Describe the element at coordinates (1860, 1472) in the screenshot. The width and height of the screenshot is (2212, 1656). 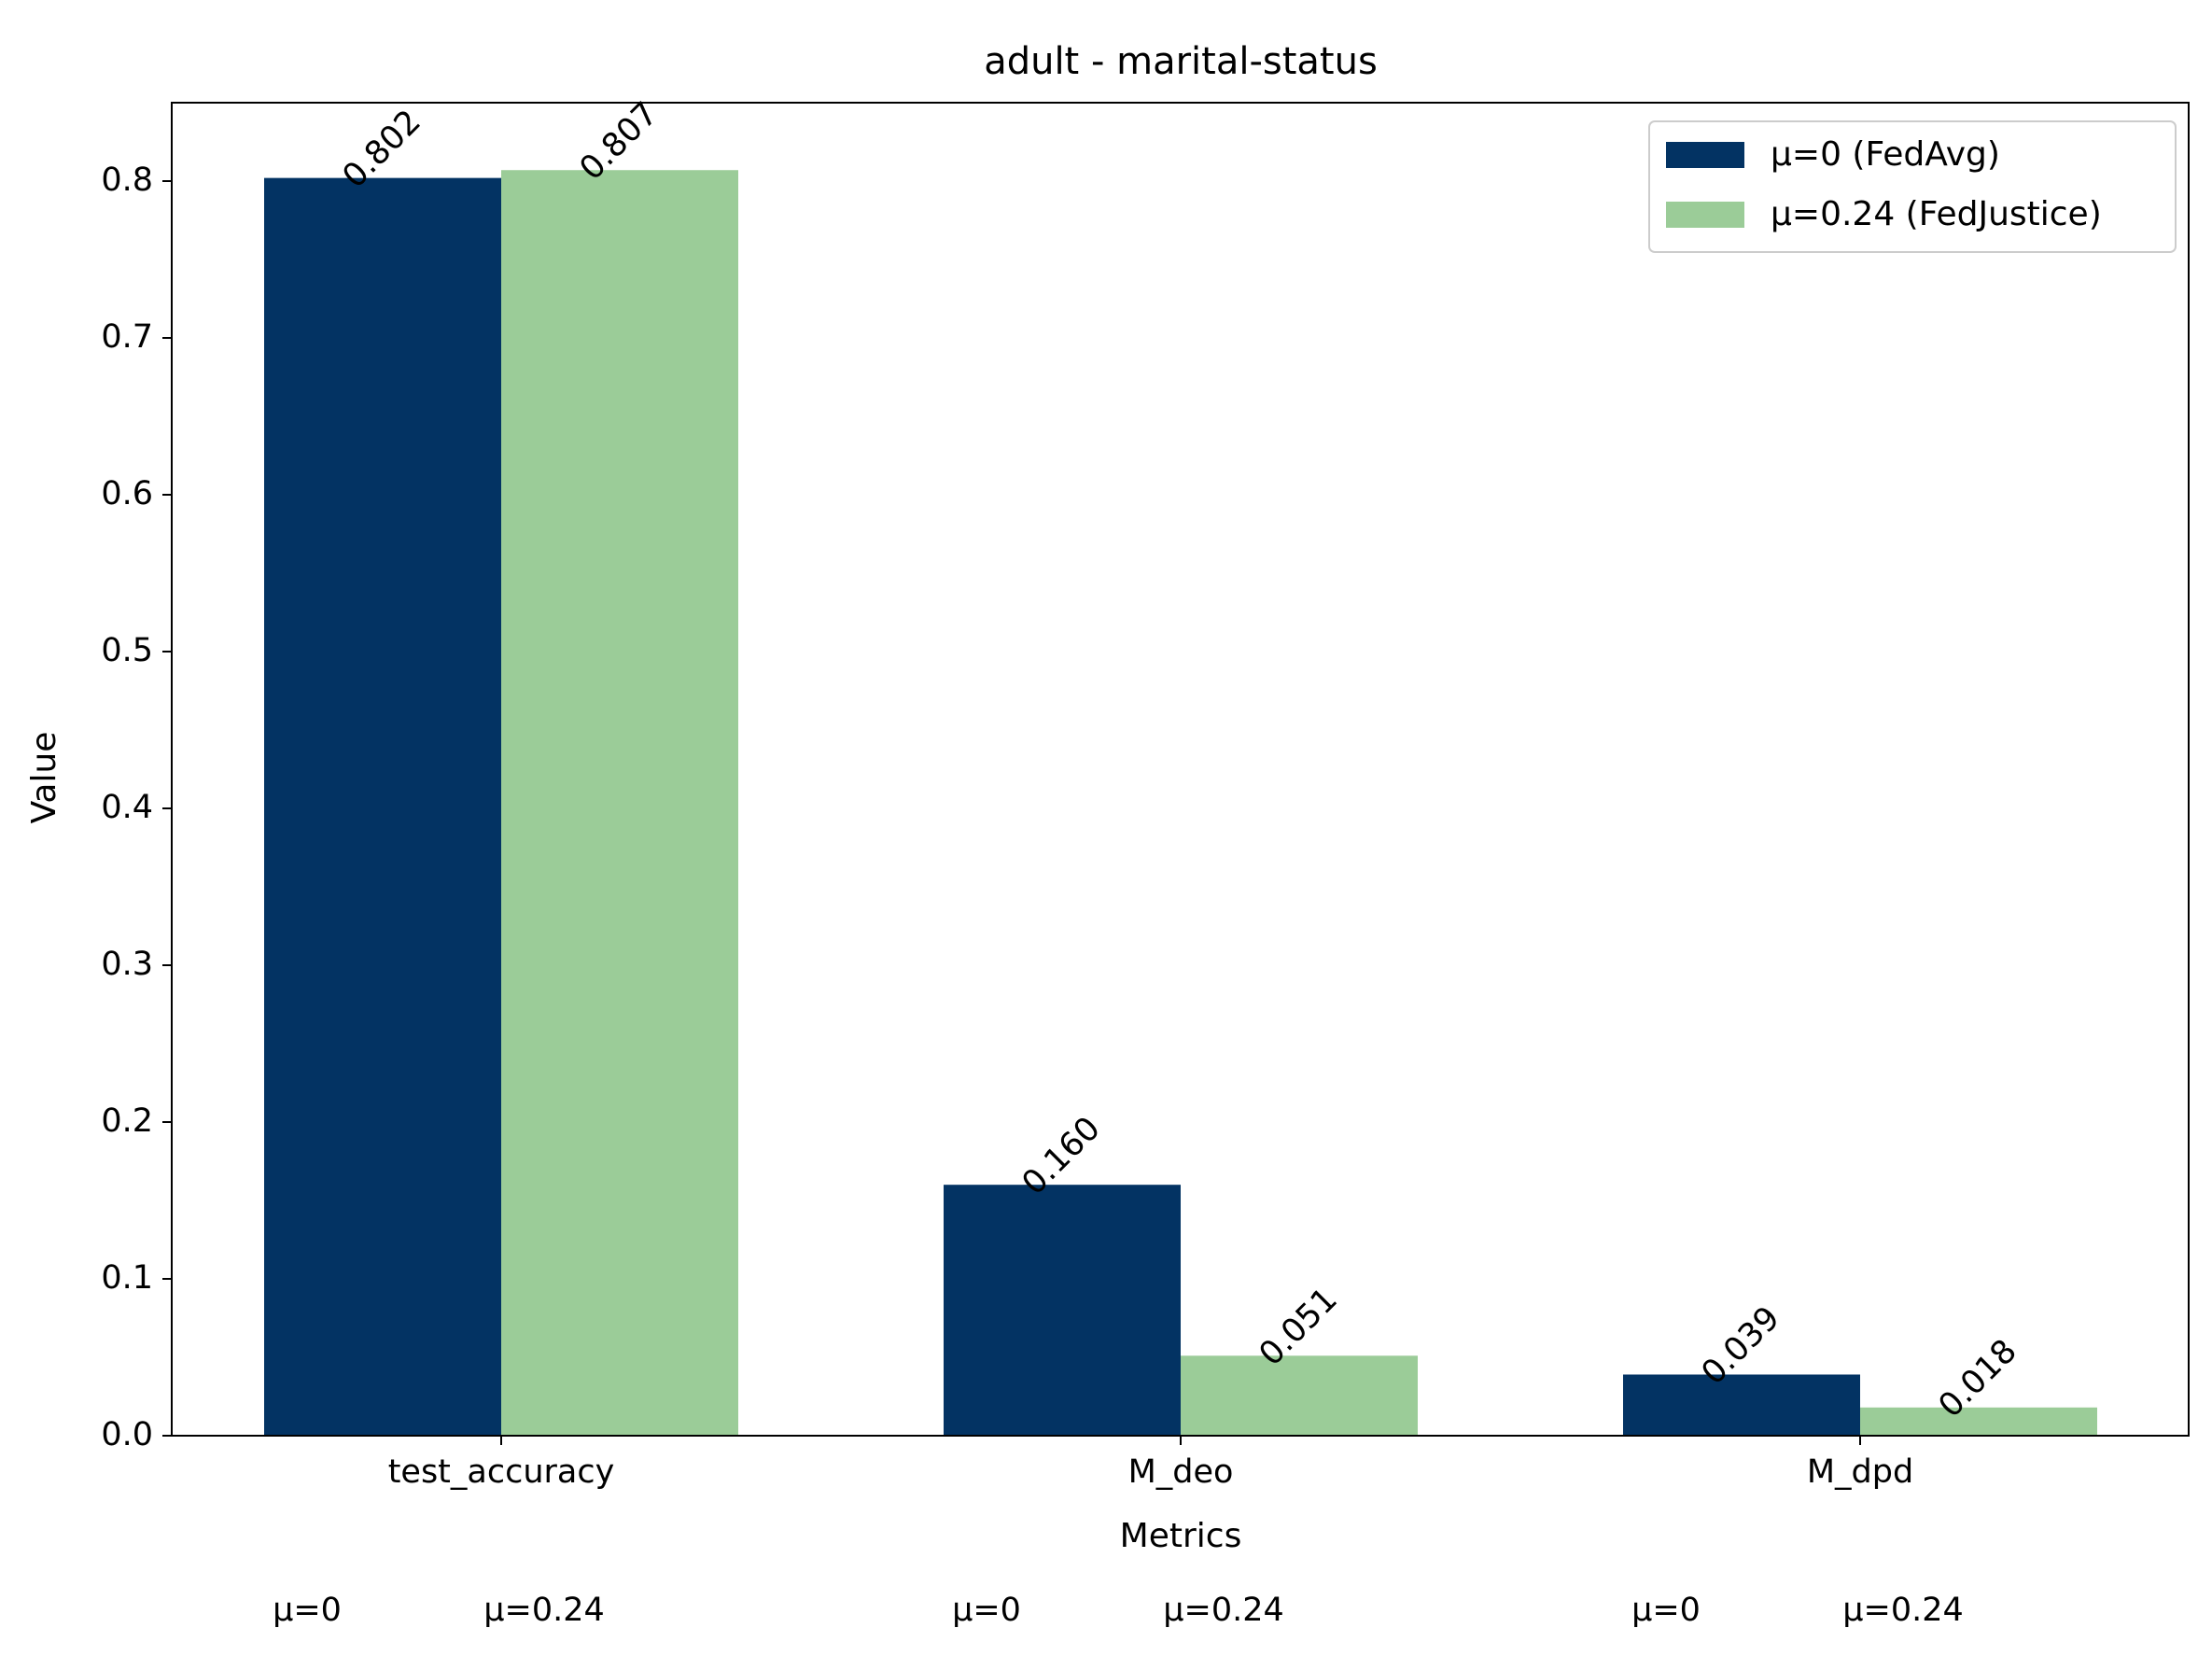
I see `x-tick-label: M_dpd` at that location.